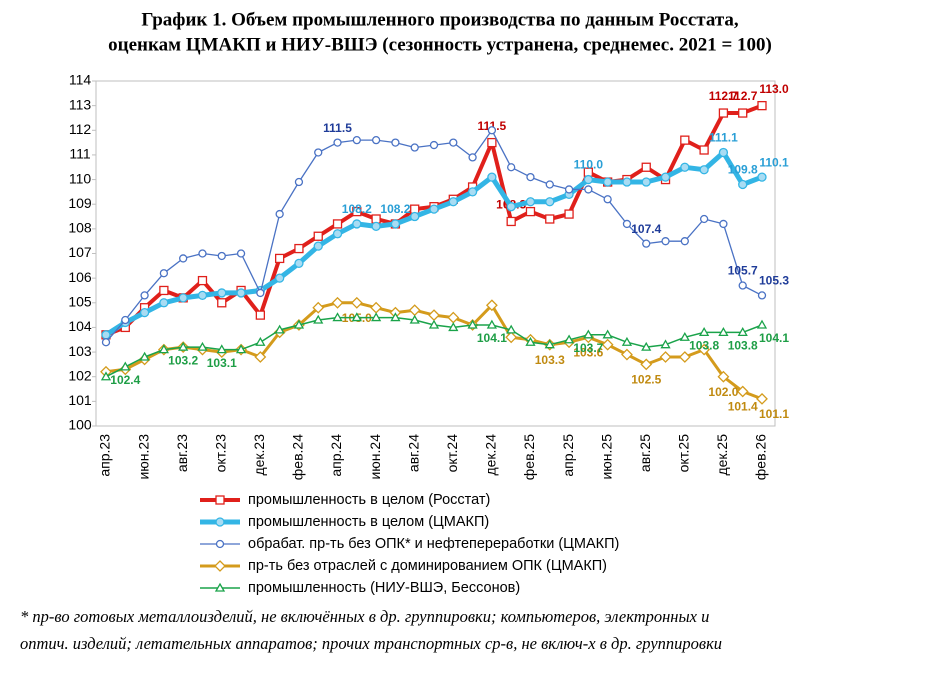  What do you see at coordinates (182, 453) in the screenshot?
I see `x-tick-label: авг.23` at bounding box center [182, 453].